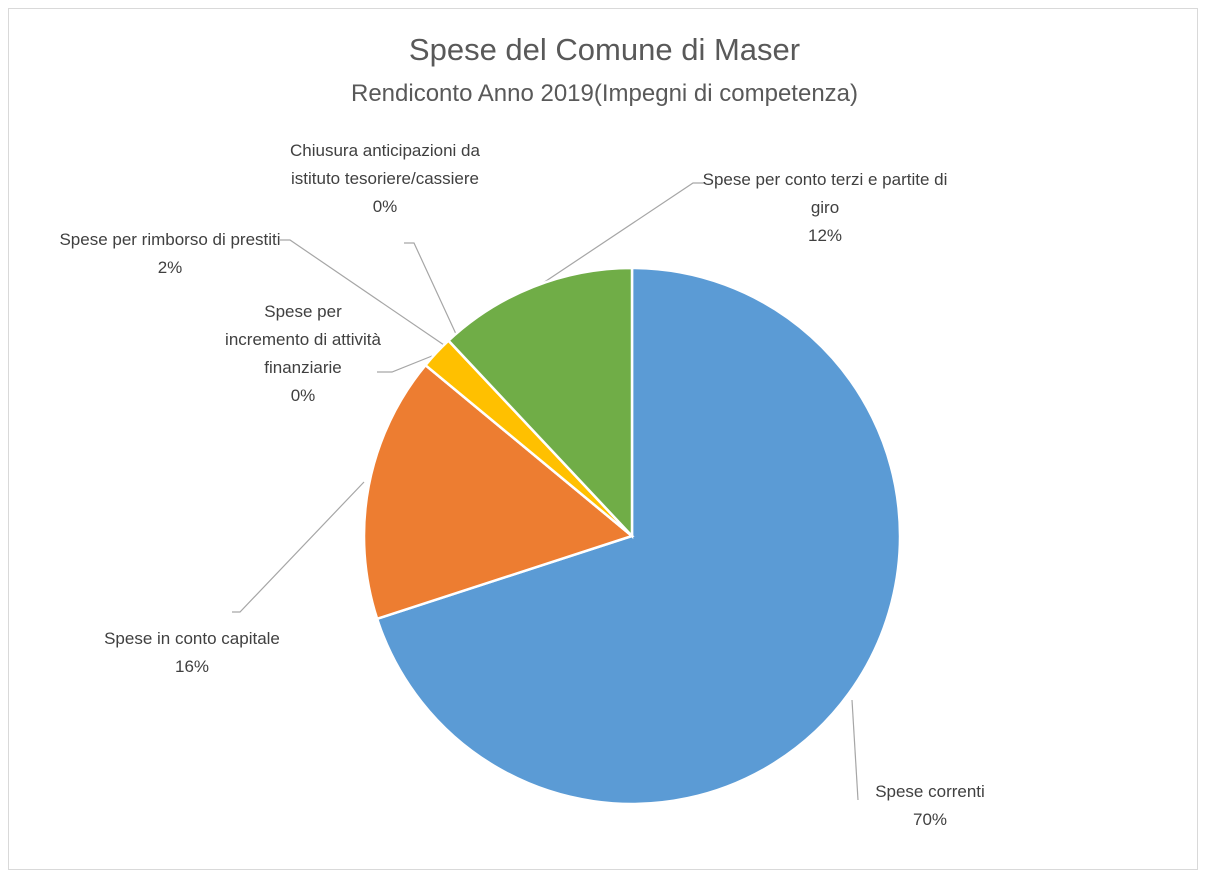 Image resolution: width=1209 pixels, height=877 pixels. Describe the element at coordinates (930, 819) in the screenshot. I see `value-label: 70%` at that location.